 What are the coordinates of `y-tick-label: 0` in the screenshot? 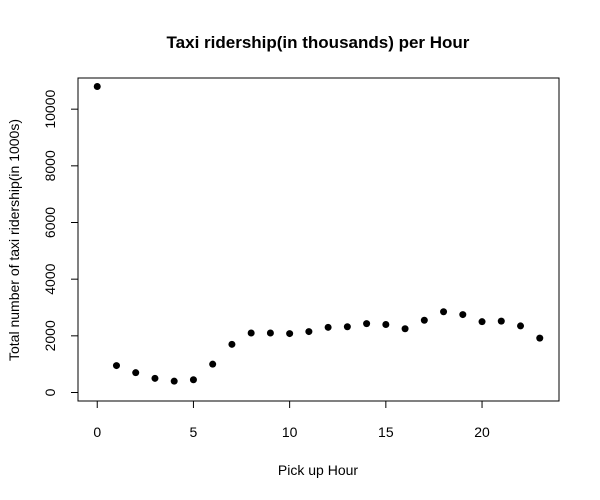 It's located at (50, 392).